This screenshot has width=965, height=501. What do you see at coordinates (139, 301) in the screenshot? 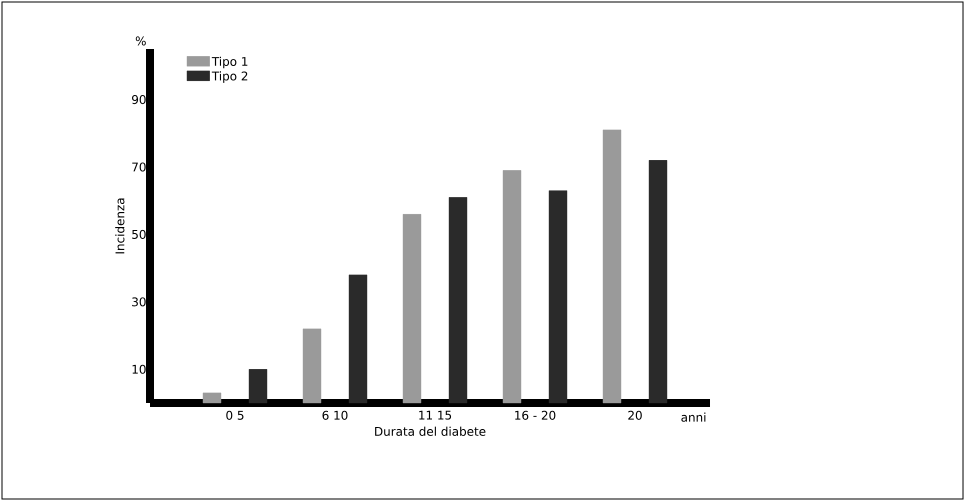
I see `y-tick-label: 30` at bounding box center [139, 301].